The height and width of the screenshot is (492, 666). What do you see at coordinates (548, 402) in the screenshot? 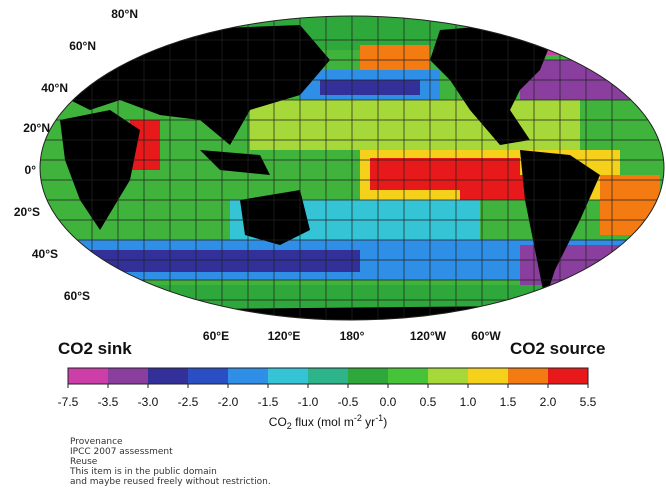
I see `tick-label: 2.0` at bounding box center [548, 402].